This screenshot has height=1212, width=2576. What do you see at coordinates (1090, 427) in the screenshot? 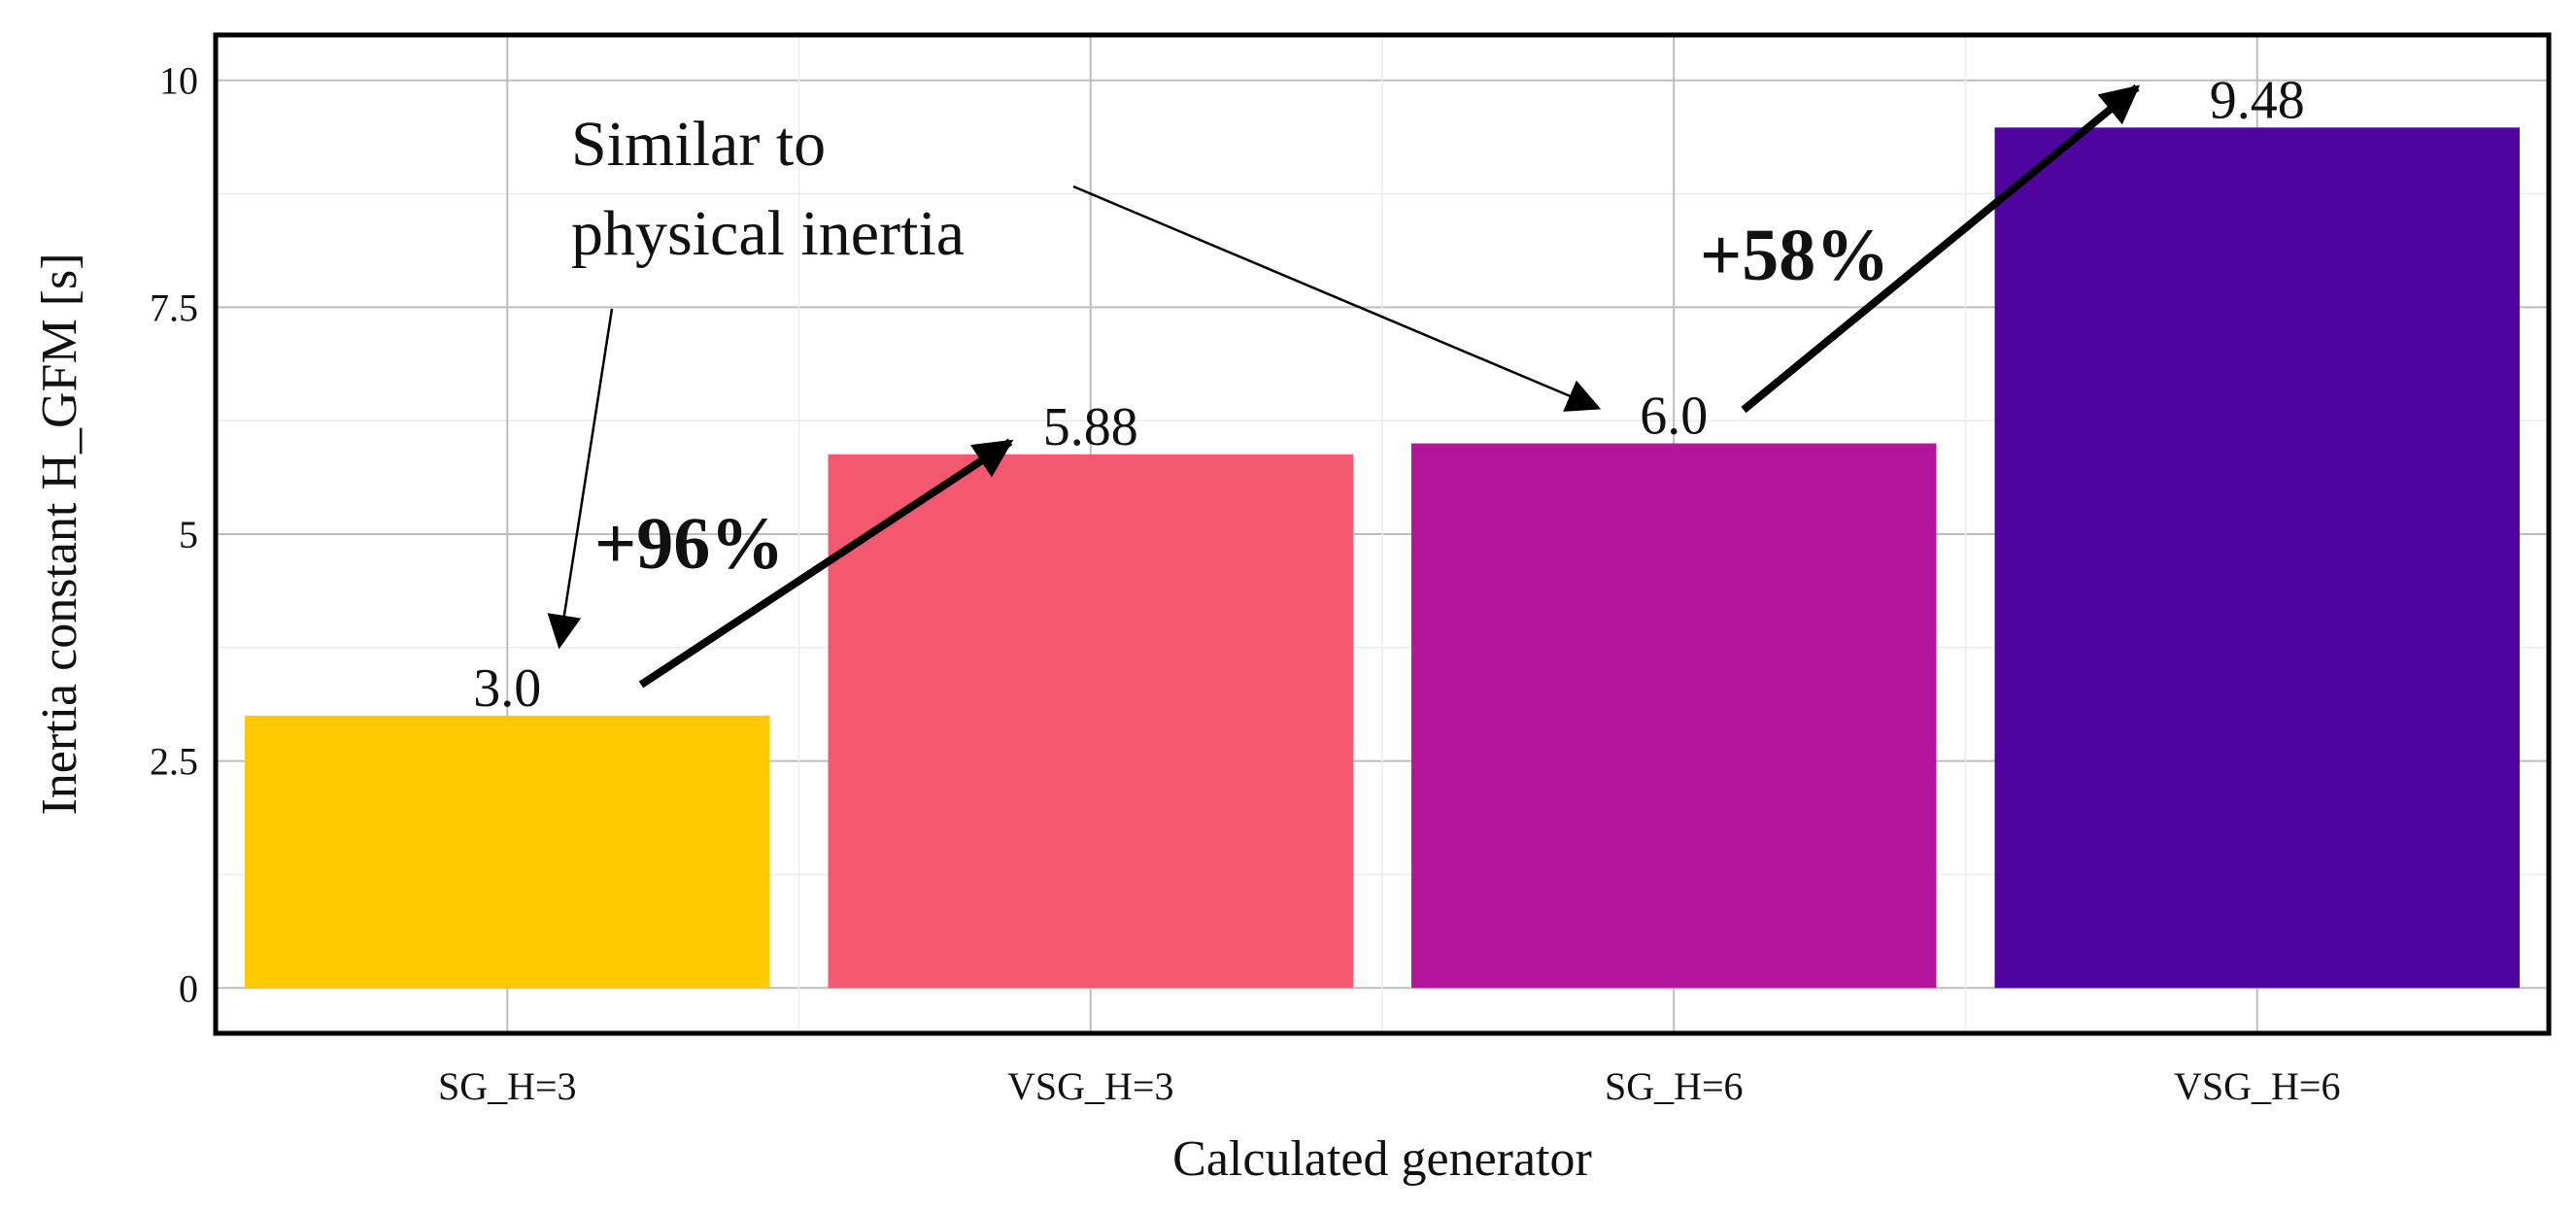
I see `bar-value-label: 5.88` at bounding box center [1090, 427].